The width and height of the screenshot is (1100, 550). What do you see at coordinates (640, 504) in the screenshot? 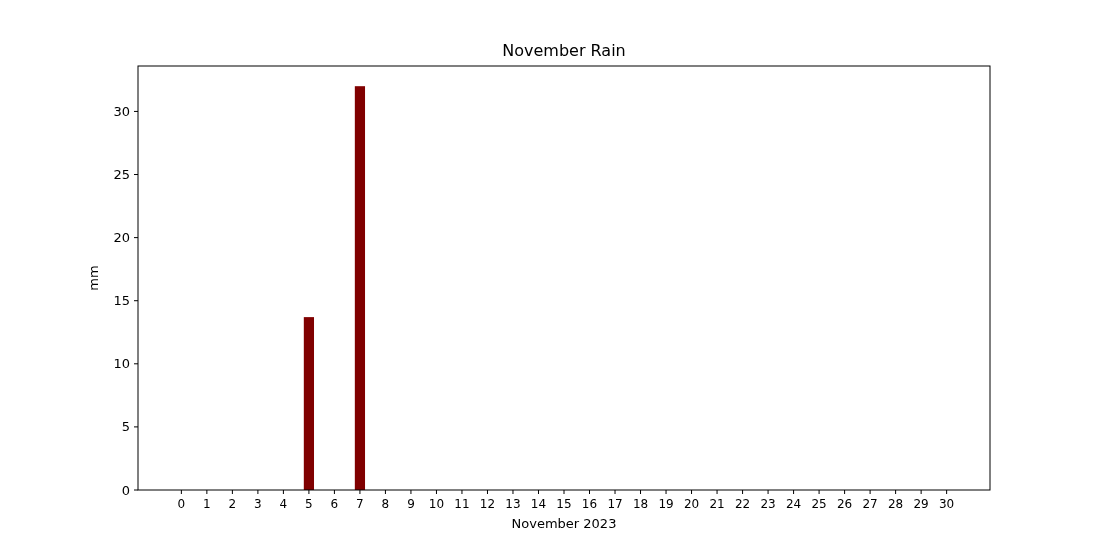
I see `x-tick-label: 18` at bounding box center [640, 504].